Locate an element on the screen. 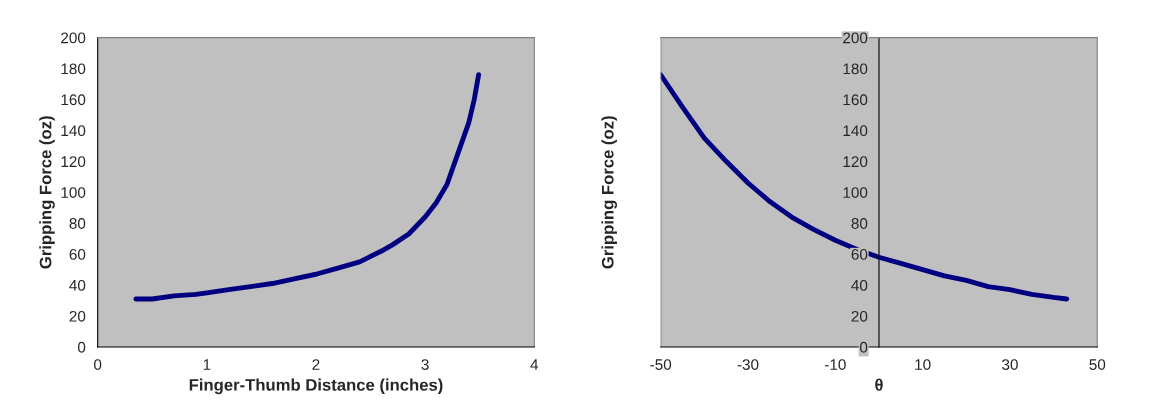 This screenshot has width=1149, height=418. x-tick-label: 2 is located at coordinates (316, 364).